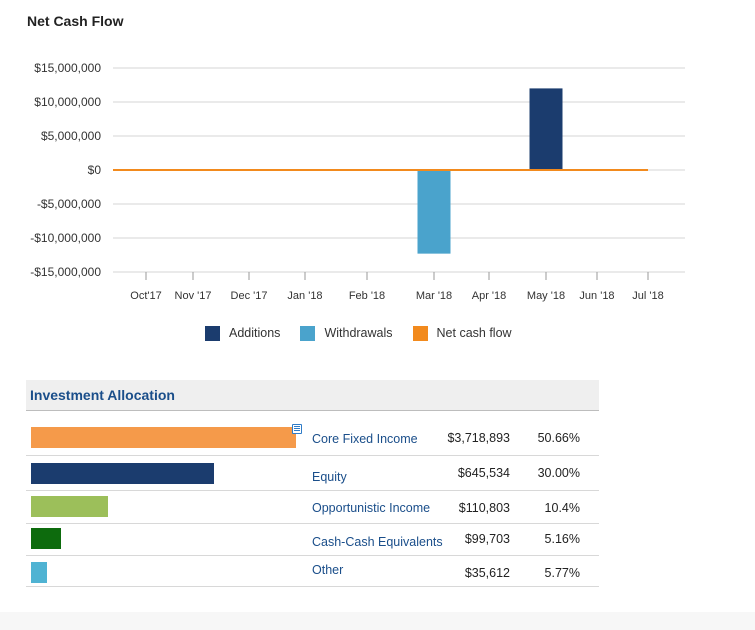 The height and width of the screenshot is (630, 755). What do you see at coordinates (377, 621) in the screenshot?
I see `page-footer-strip` at bounding box center [377, 621].